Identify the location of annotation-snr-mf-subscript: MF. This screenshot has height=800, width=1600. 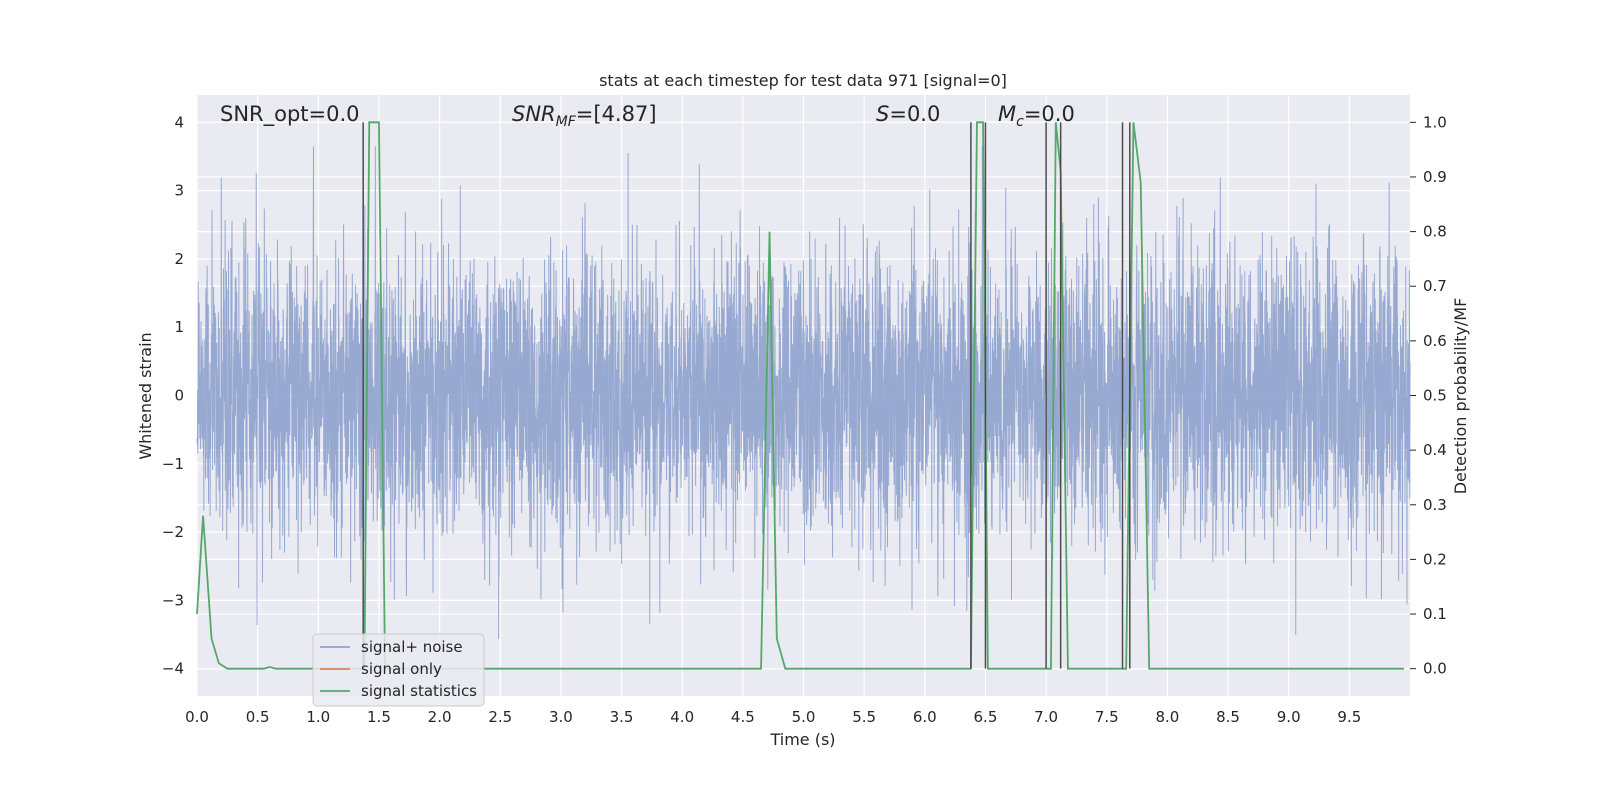
(566, 122).